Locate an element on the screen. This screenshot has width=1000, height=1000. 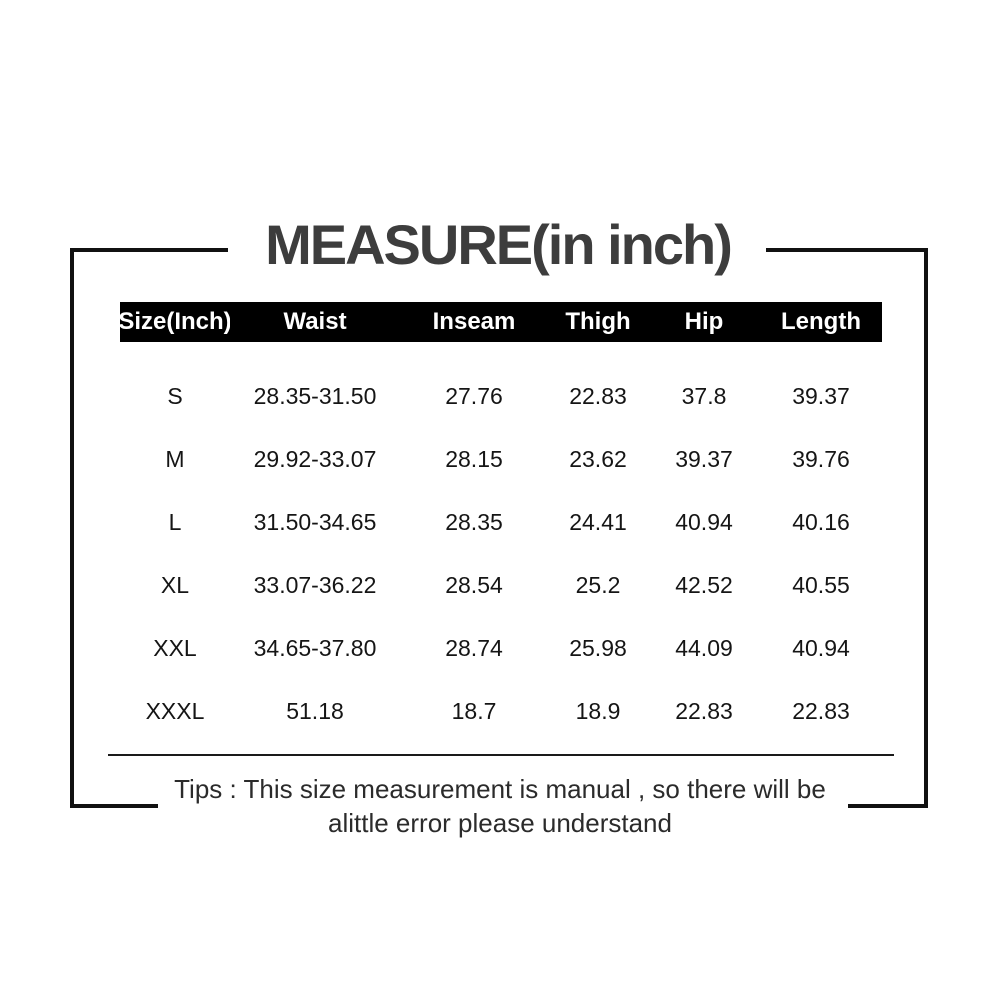
frame-right-line is located at coordinates (926, 528).